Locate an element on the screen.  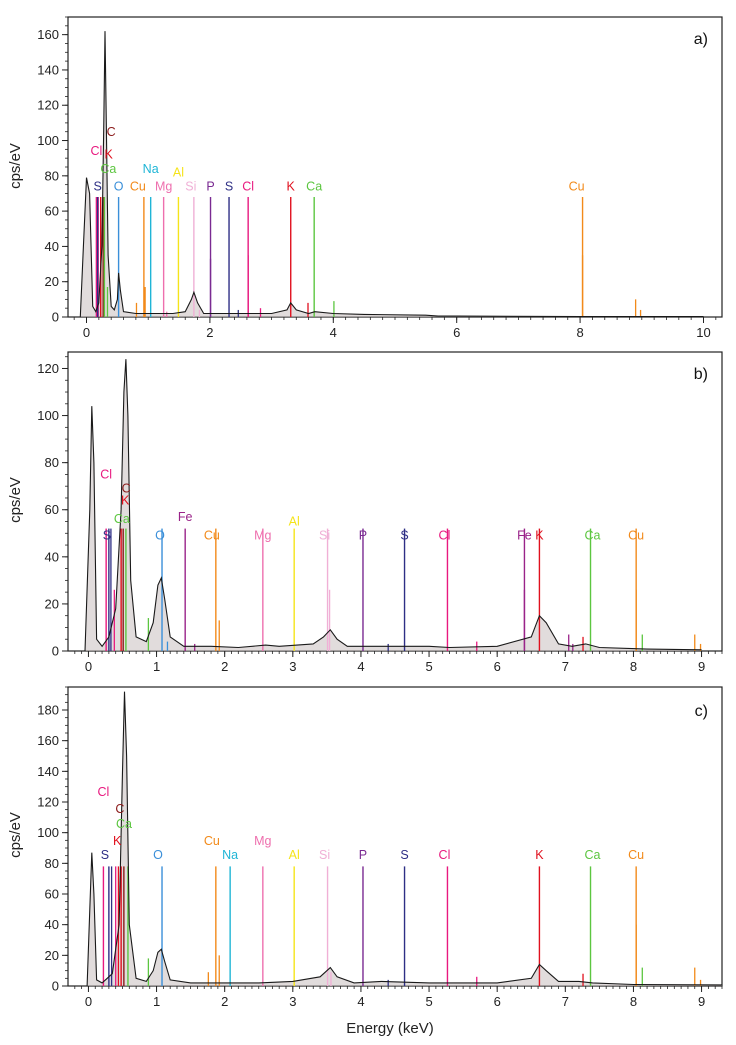
y-tick-label: 160 is located at coordinates (48, 740).